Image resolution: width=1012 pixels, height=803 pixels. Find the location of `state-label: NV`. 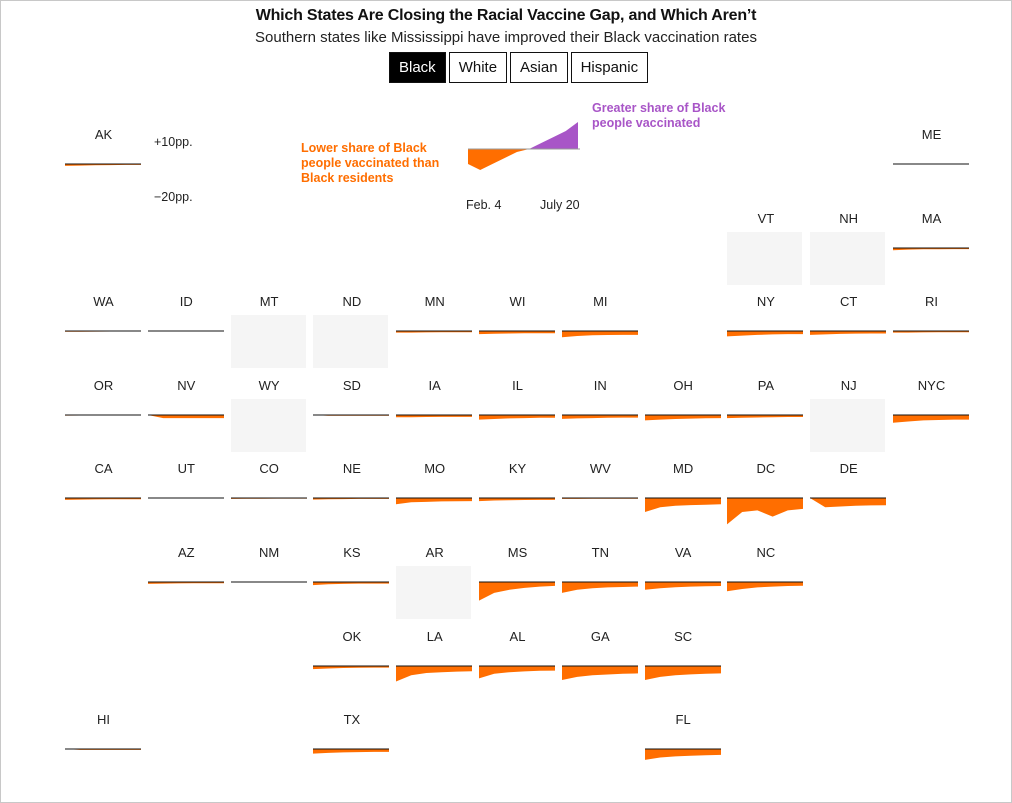

state-label: NV is located at coordinates (186, 385).